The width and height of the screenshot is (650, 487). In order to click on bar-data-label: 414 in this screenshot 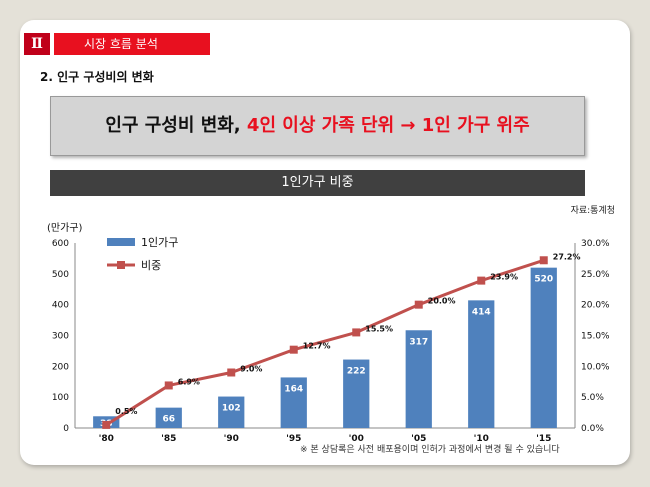, I will do `click(481, 312)`.